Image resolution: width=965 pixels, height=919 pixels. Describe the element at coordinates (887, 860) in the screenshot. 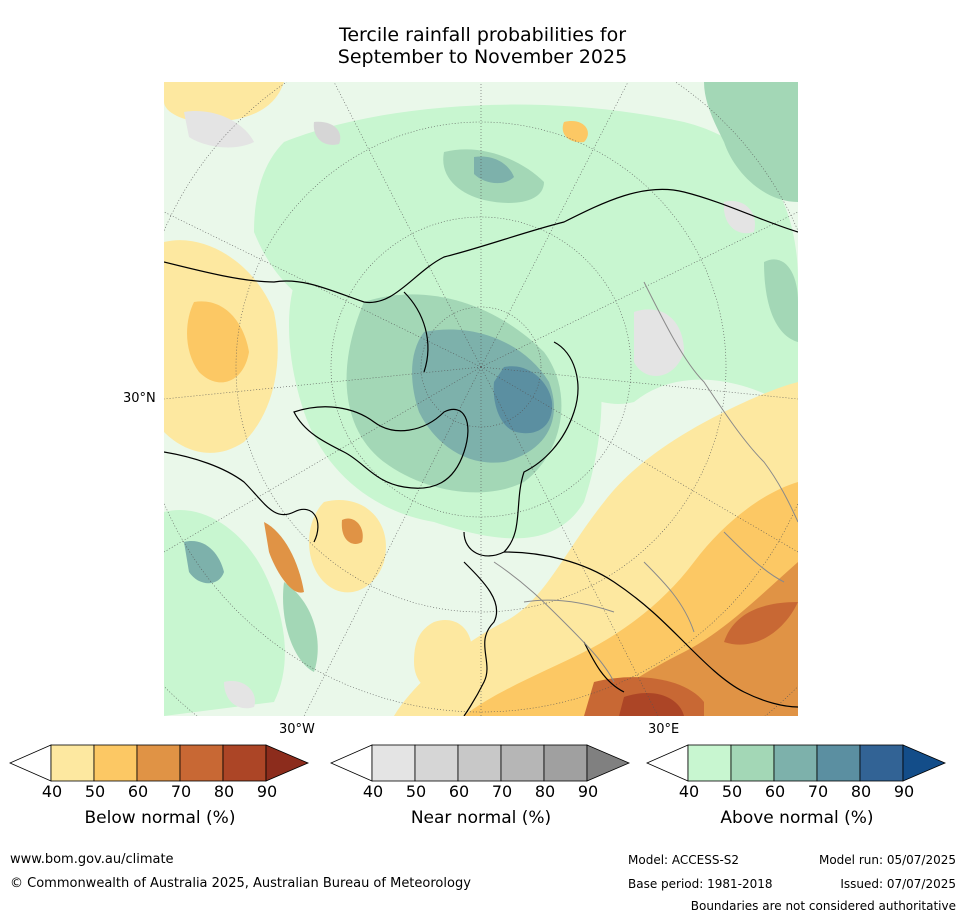

I see `footer-model-run: Model run: 05/07/2025` at that location.